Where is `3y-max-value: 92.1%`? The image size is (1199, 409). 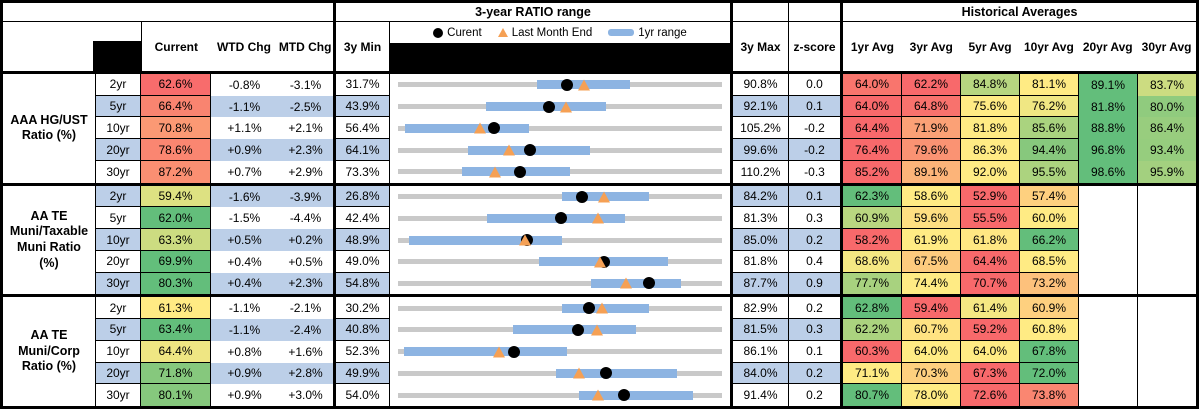 3y-max-value: 92.1% is located at coordinates (761, 106).